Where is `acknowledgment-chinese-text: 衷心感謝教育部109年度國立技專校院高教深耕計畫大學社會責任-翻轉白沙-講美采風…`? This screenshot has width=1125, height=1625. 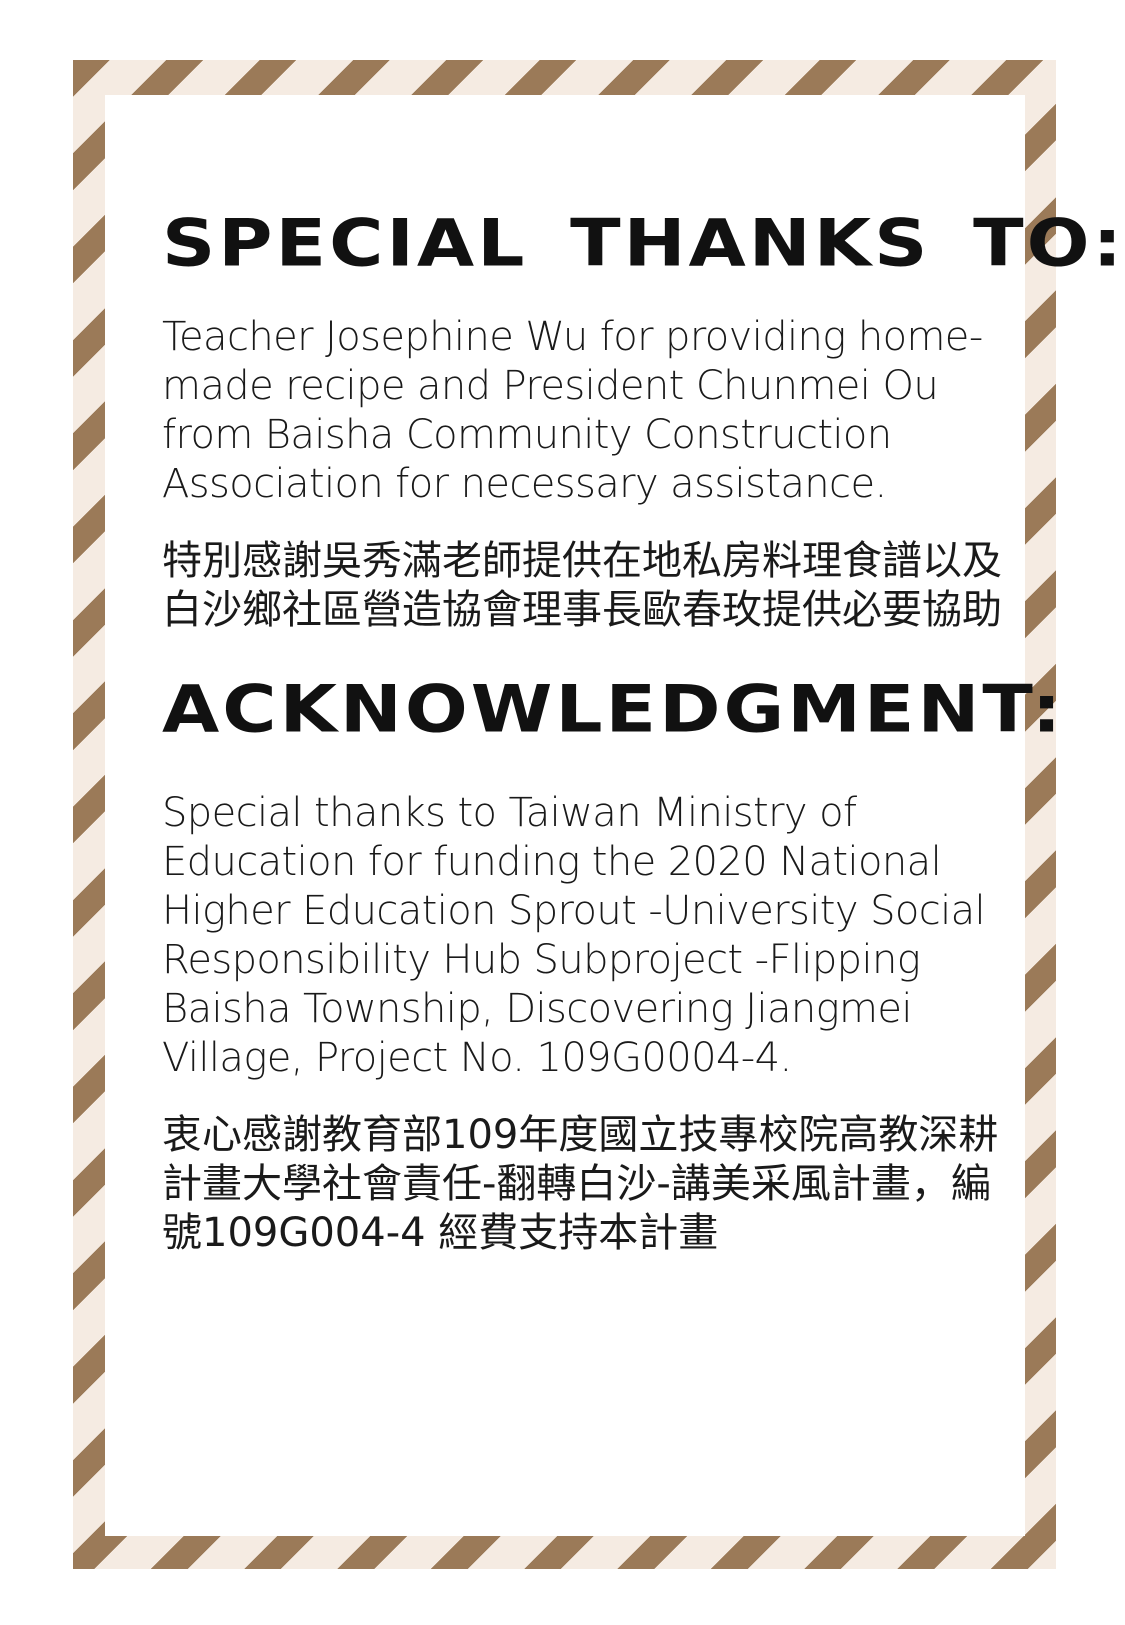 acknowledgment-chinese-text: 衷心感謝教育部109年度國立技專校院高教深耕計畫大學社會責任-翻轉白沙-講美采風… is located at coordinates (580, 1184).